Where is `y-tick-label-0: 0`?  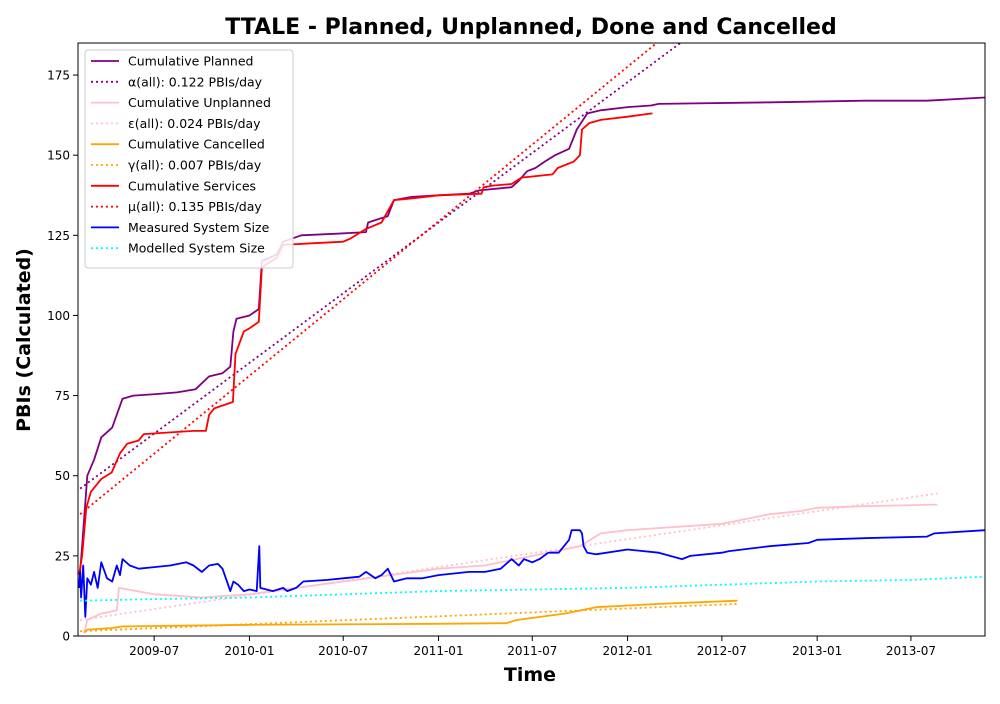
y-tick-label-0: 0 is located at coordinates (66, 637).